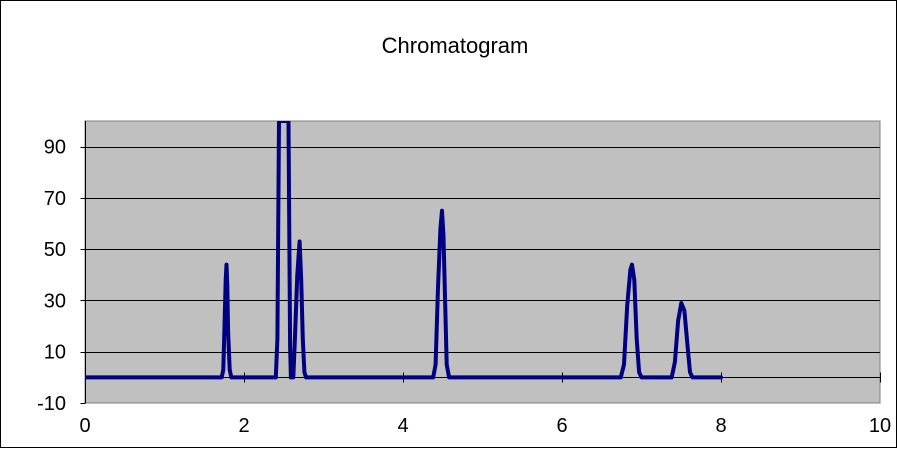 The image size is (897, 453). What do you see at coordinates (880, 426) in the screenshot?
I see `x-tick-label: 10` at bounding box center [880, 426].